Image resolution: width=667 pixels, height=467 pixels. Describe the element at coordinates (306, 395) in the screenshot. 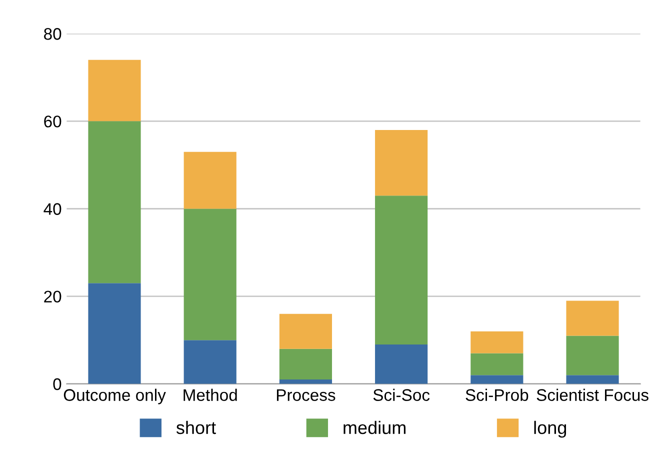

I see `x-tick-label: Process` at that location.